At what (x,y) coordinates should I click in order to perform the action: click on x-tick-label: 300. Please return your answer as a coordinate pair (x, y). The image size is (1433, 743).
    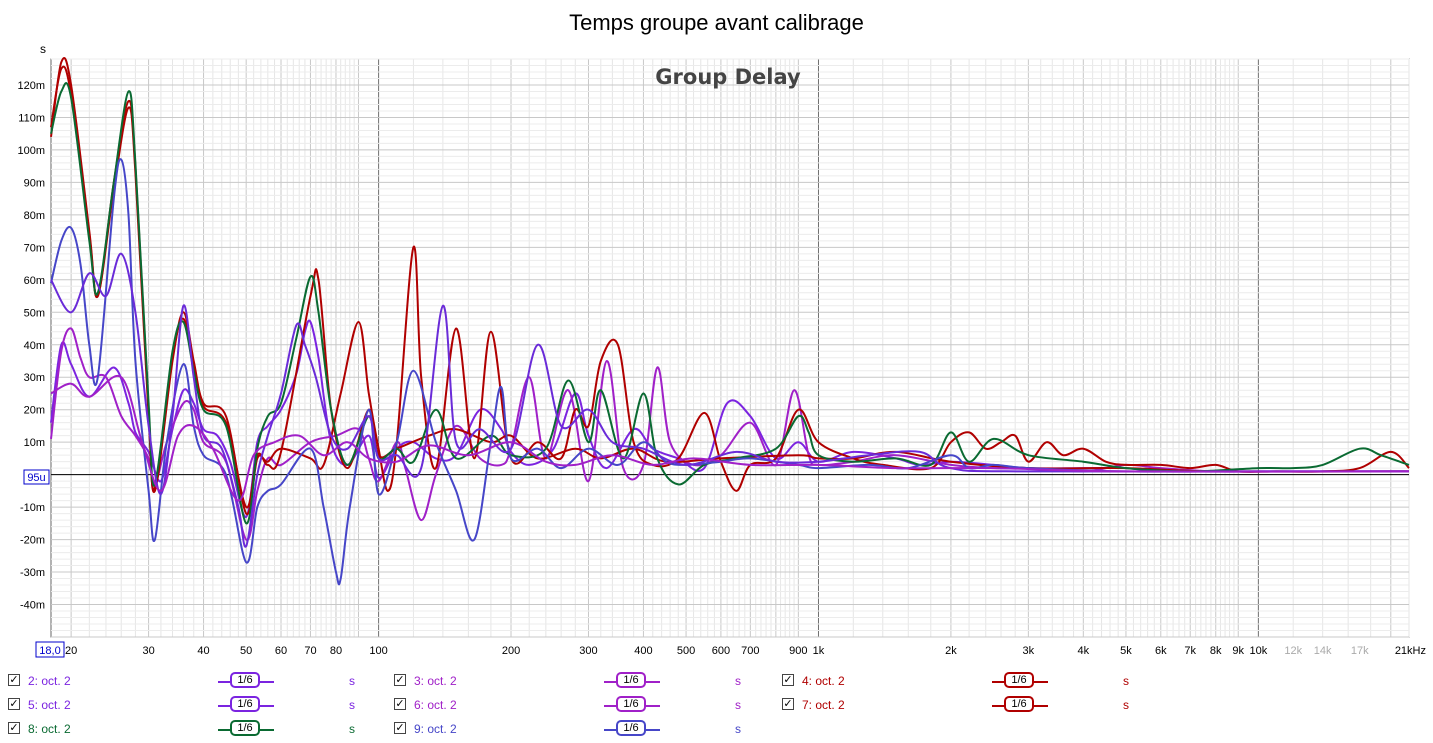
    Looking at the image, I should click on (588, 651).